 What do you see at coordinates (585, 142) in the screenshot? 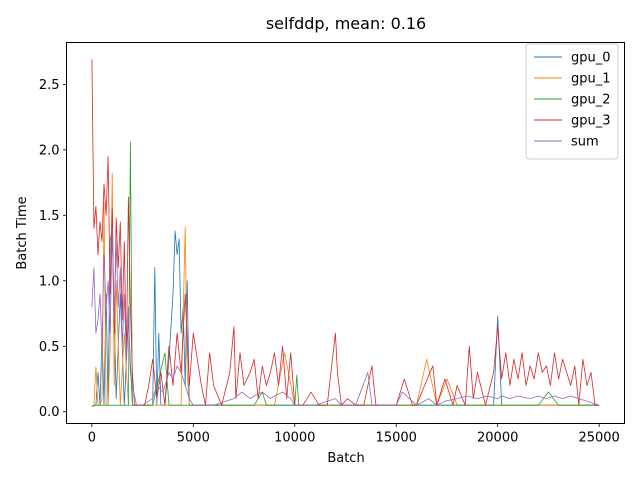
I see `legend-label-sum: sum` at bounding box center [585, 142].